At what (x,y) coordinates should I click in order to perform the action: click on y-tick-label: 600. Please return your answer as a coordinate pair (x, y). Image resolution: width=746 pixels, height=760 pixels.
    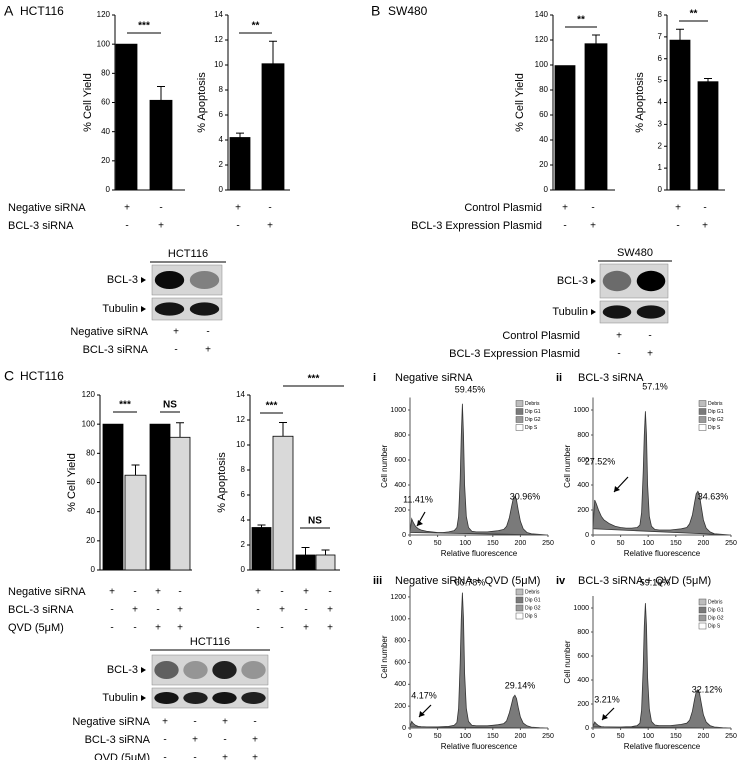
    Looking at the image, I should click on (583, 460).